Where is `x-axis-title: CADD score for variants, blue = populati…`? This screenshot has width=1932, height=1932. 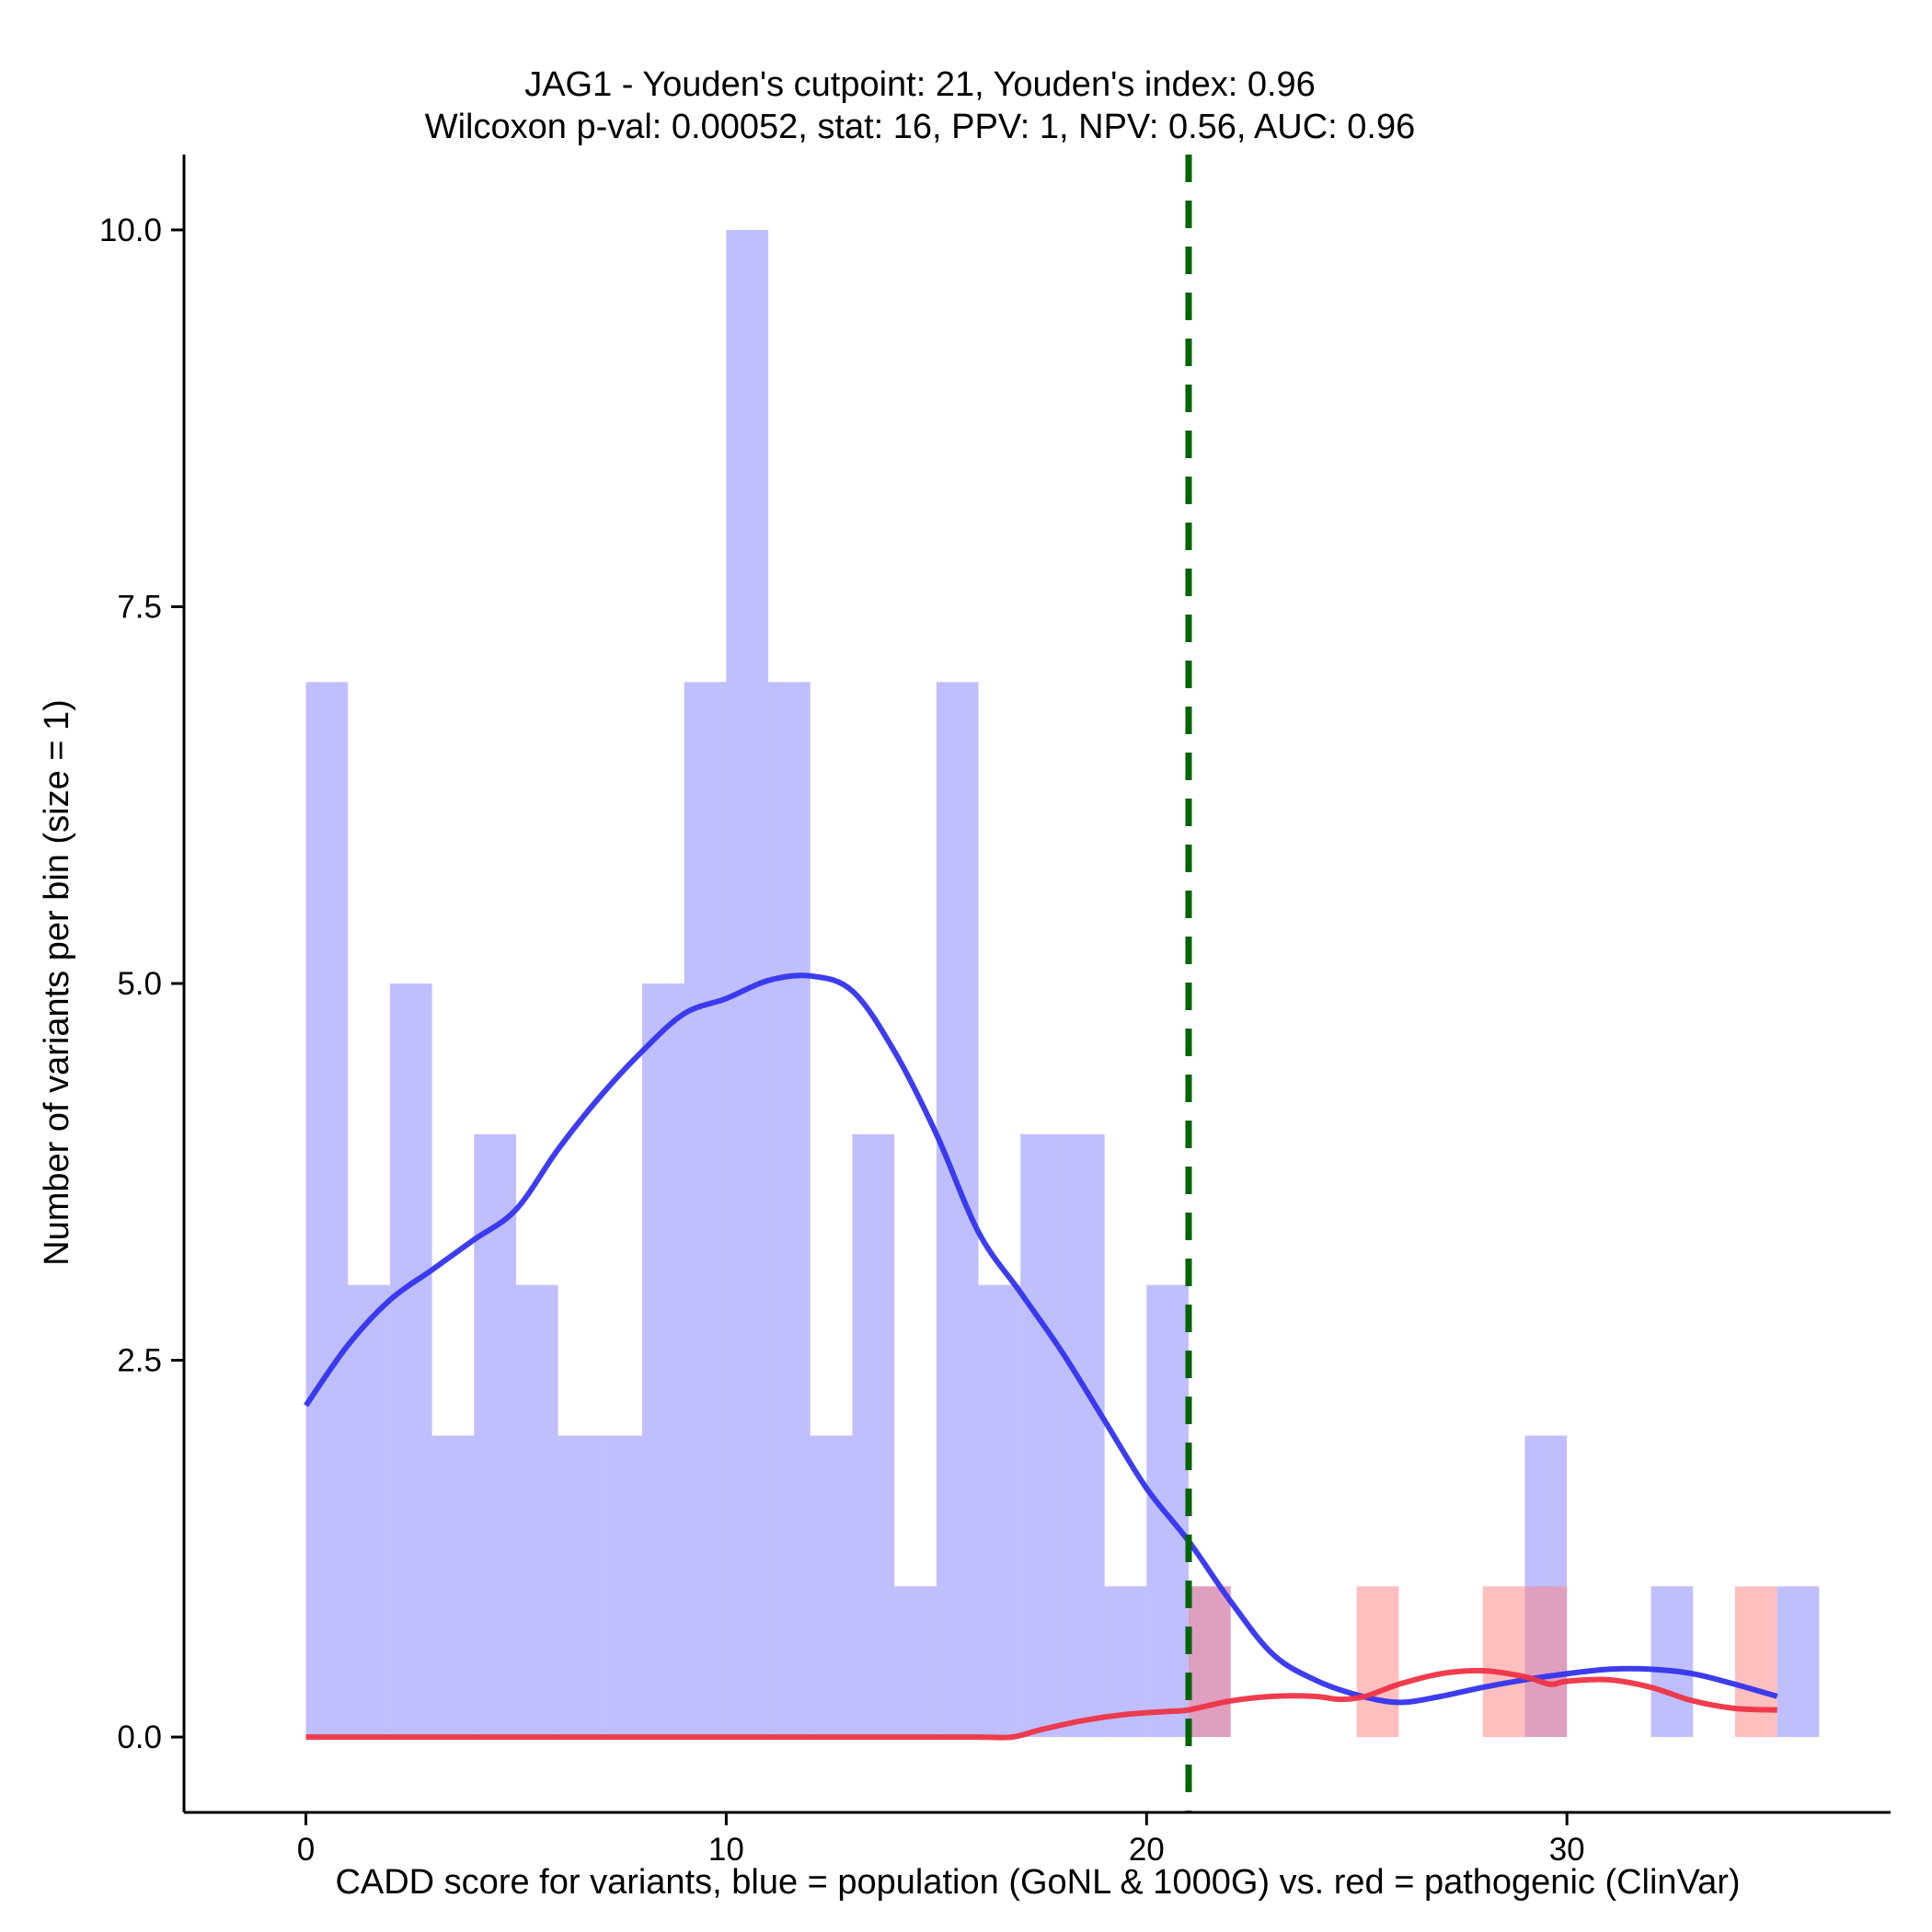 x-axis-title: CADD score for variants, blue = populati… is located at coordinates (1037, 1882).